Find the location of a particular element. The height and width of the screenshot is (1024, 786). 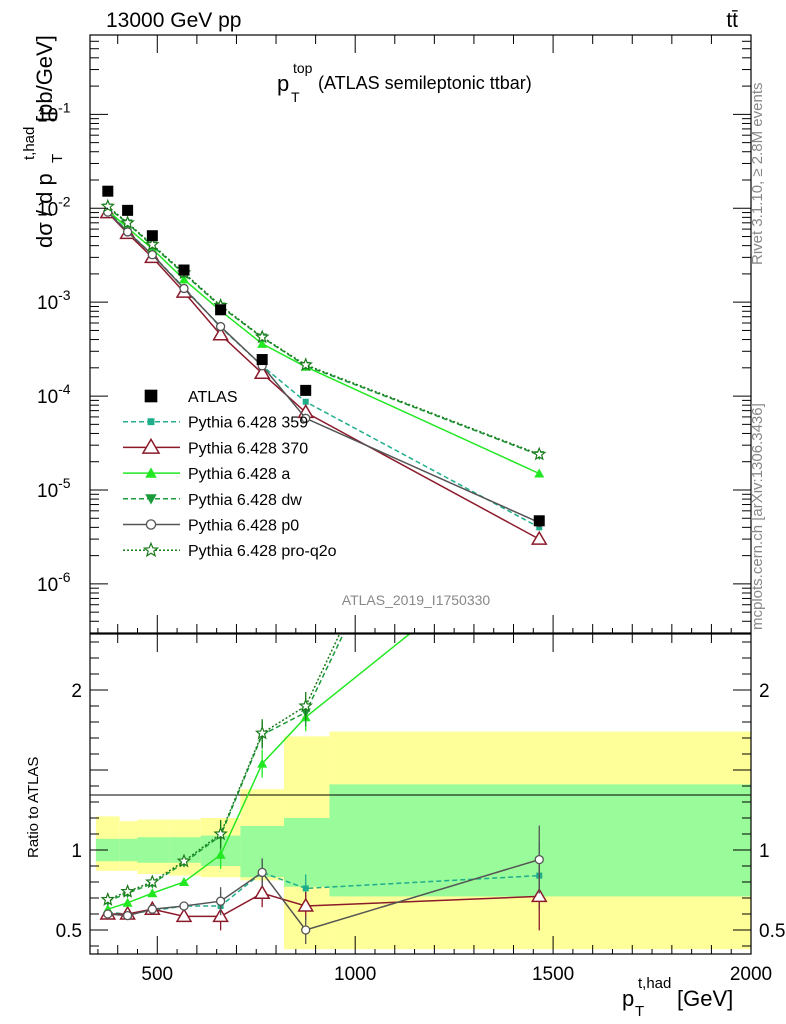

analysis-id-label: ATLAS_2019_I1750330 is located at coordinates (416, 600).